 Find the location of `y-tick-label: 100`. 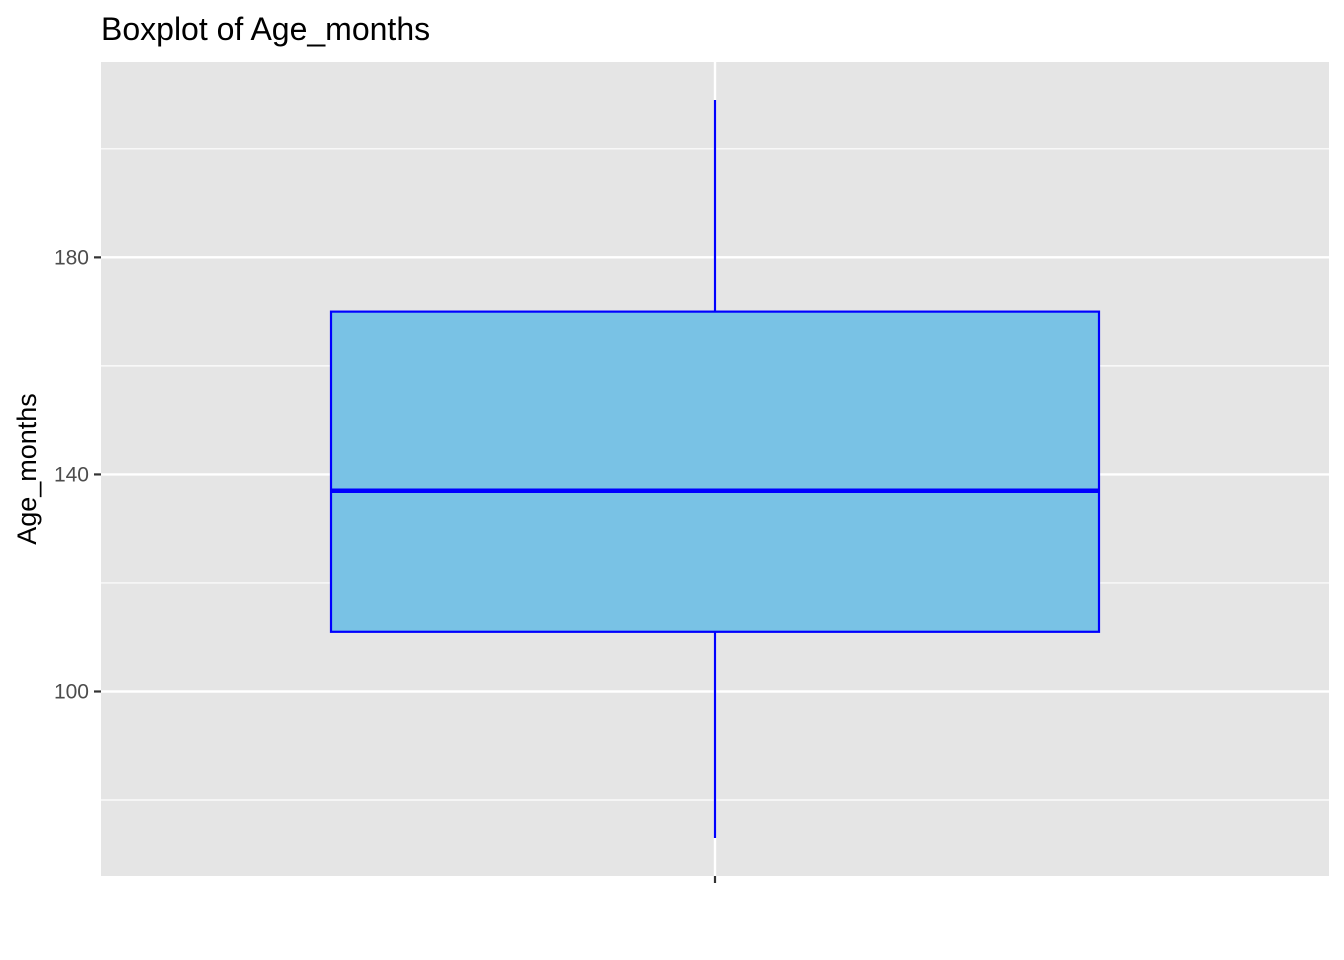

y-tick-label: 100 is located at coordinates (71, 691).